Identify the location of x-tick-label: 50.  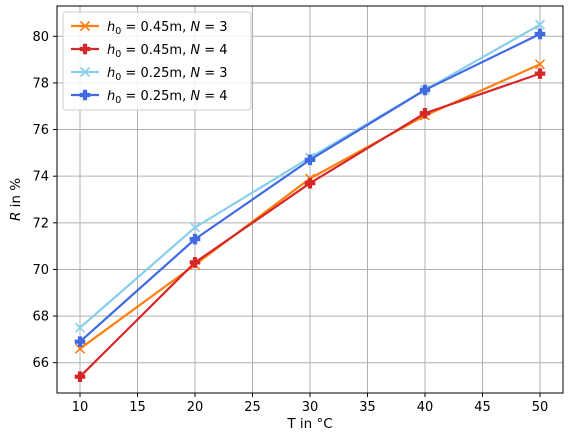
(540, 407).